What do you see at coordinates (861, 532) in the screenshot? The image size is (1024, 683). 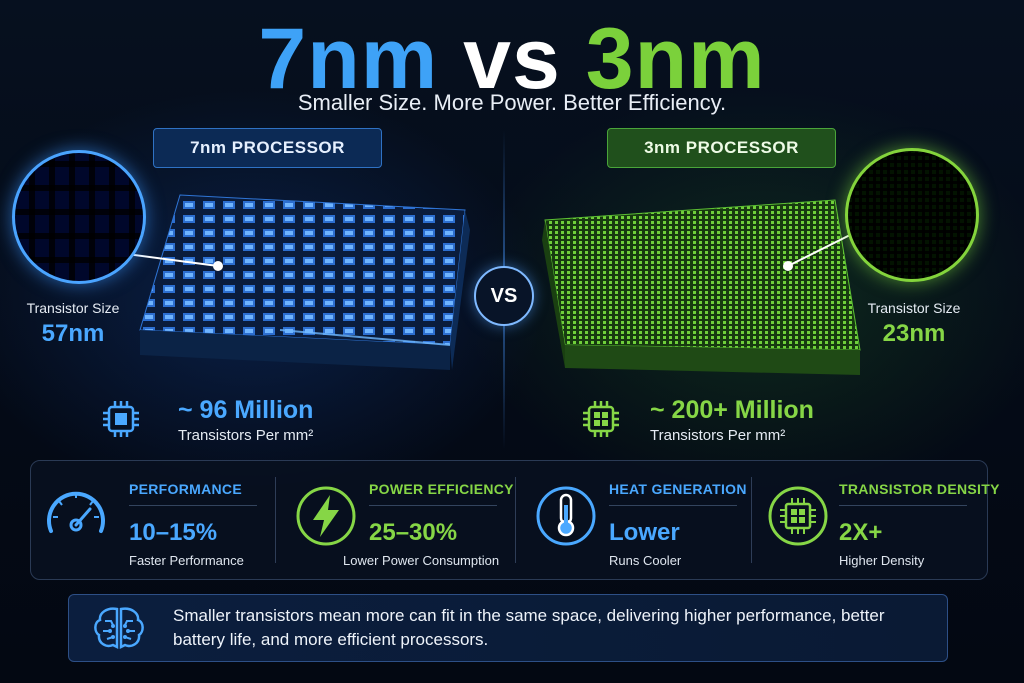 I see `metric-value: 2X+` at bounding box center [861, 532].